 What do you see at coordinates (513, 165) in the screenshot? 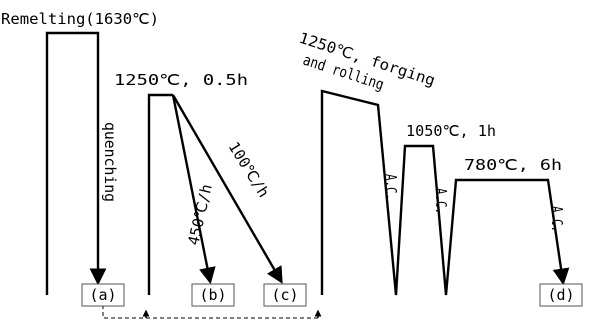
I see `hold-780-label: 780℃, 6h` at bounding box center [513, 165].